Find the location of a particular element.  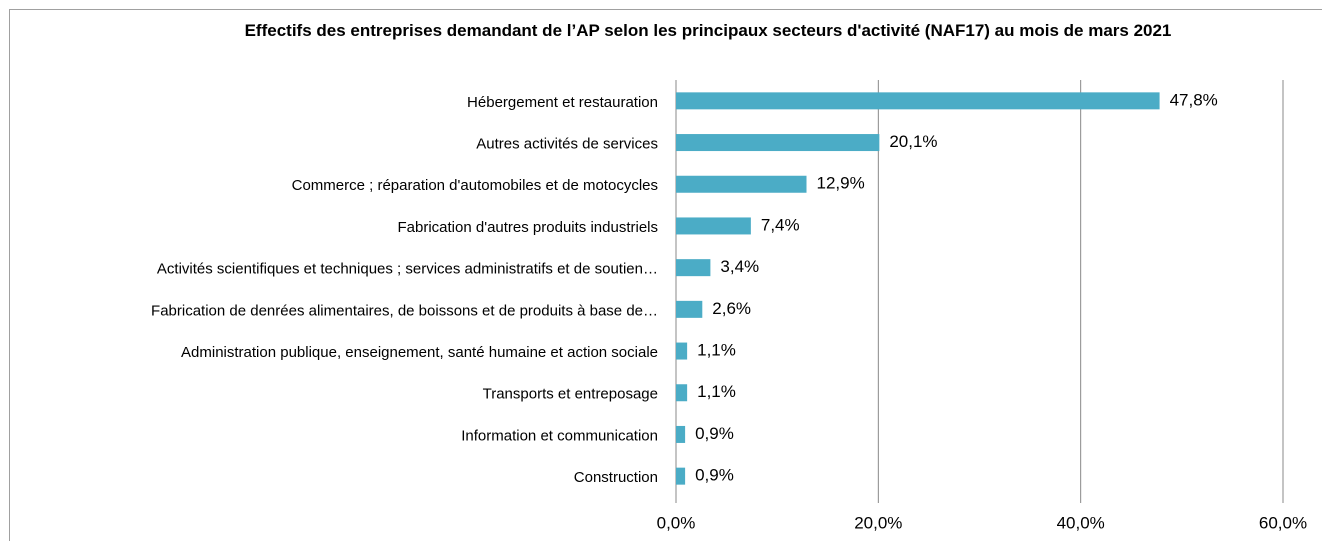

y-tick-label: Hébergement et restauration is located at coordinates (562, 102).